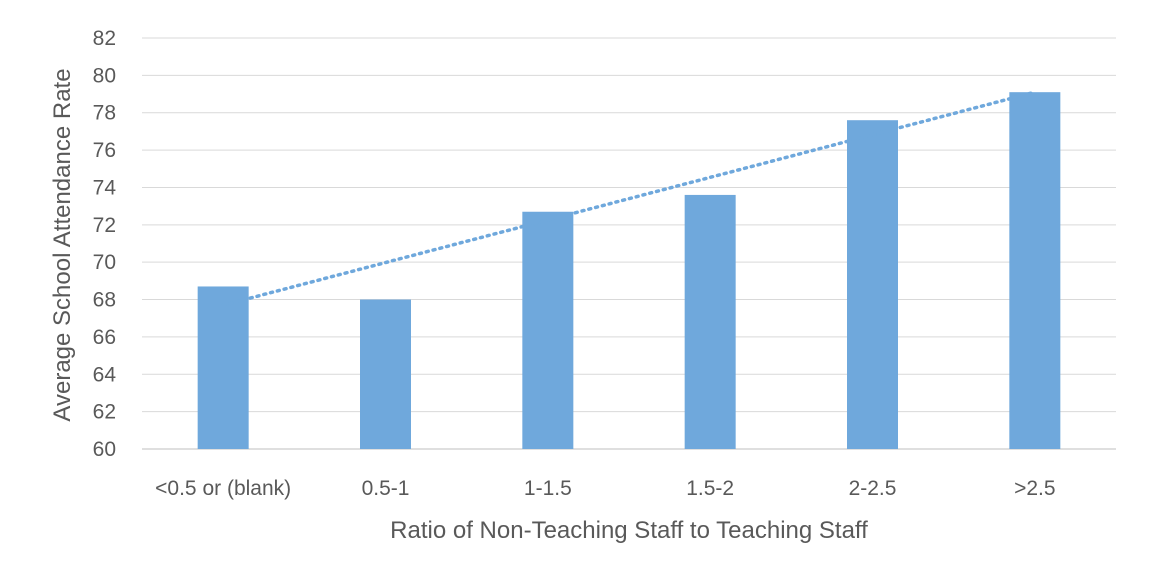 The height and width of the screenshot is (585, 1154). Describe the element at coordinates (548, 488) in the screenshot. I see `x-tick-label-3: 1-1.5` at that location.